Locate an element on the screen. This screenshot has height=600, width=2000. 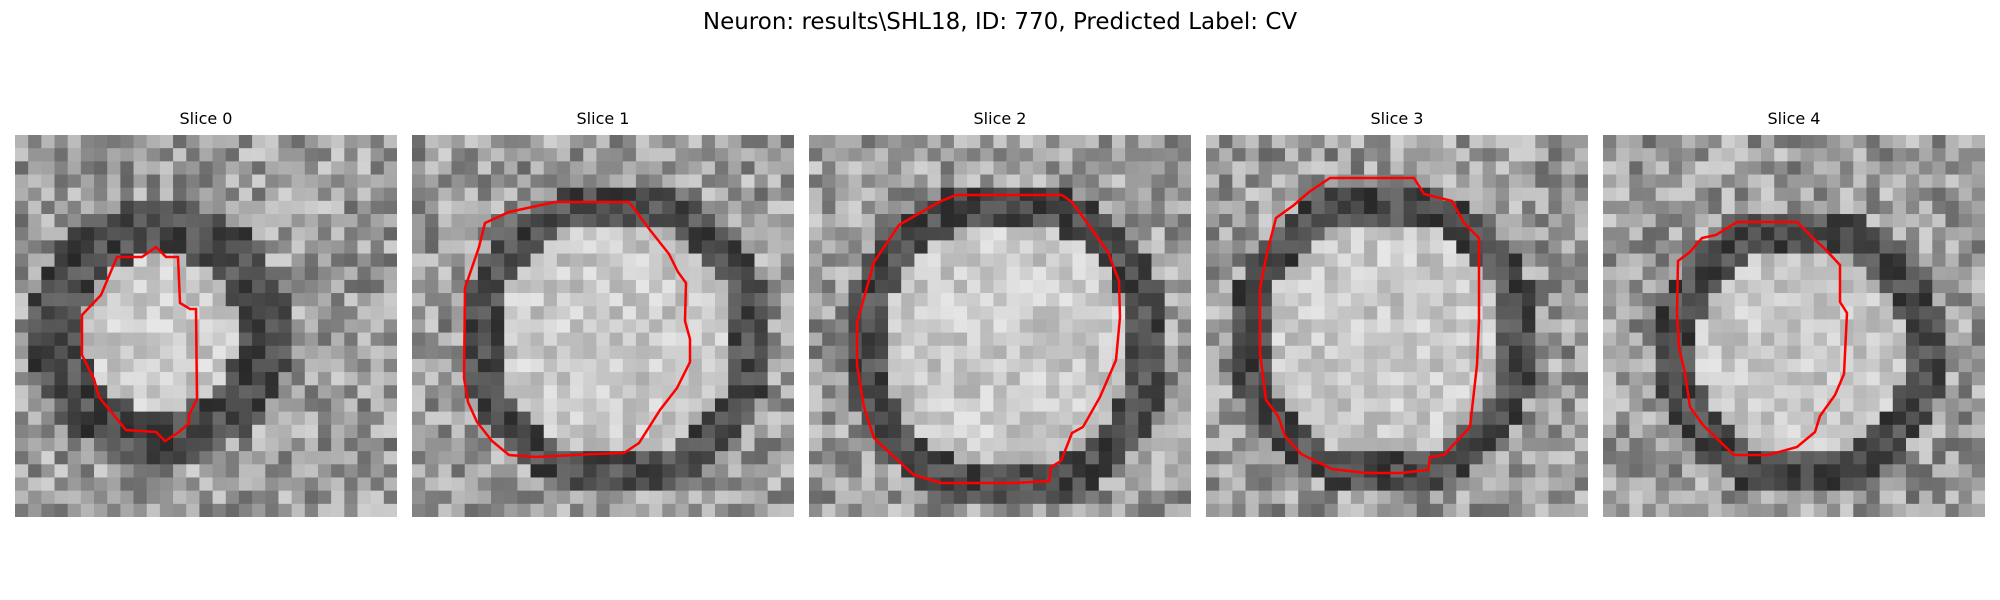
slice-panel-3: Slice 3 is located at coordinates (1397, 313).